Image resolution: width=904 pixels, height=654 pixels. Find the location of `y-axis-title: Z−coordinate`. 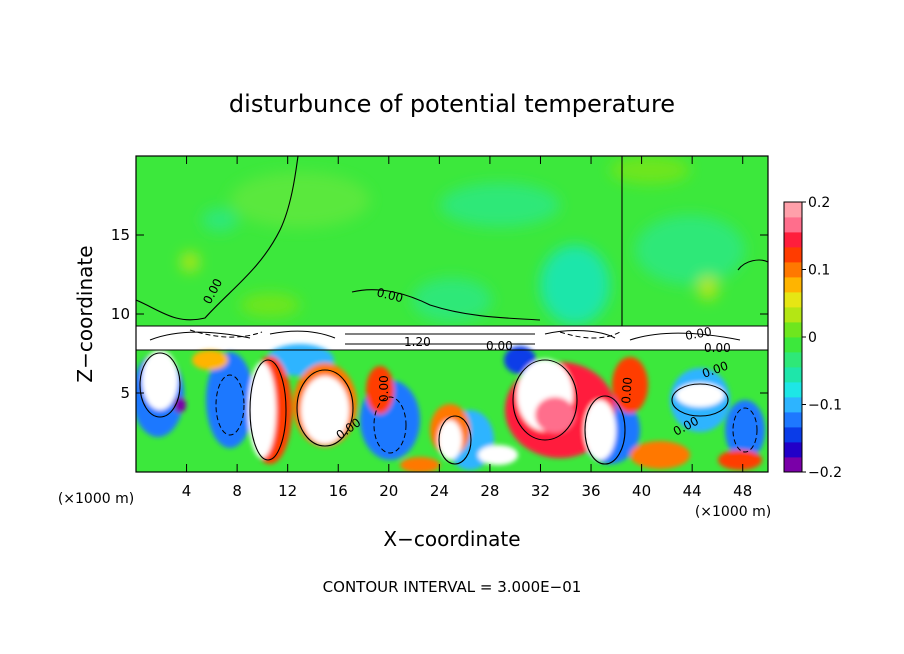

y-axis-title: Z−coordinate is located at coordinates (85, 313).